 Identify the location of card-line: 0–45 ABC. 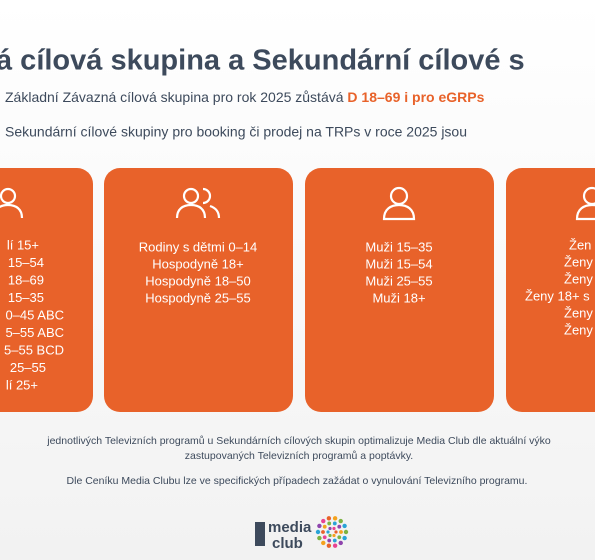
(34, 314).